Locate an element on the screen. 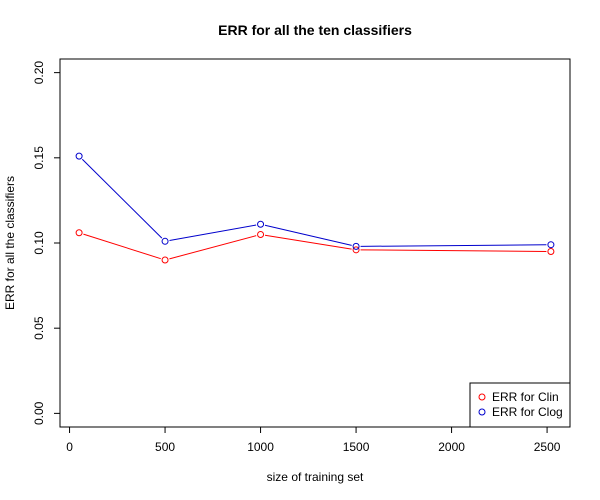  x-tick-label: 2000 is located at coordinates (451, 447).